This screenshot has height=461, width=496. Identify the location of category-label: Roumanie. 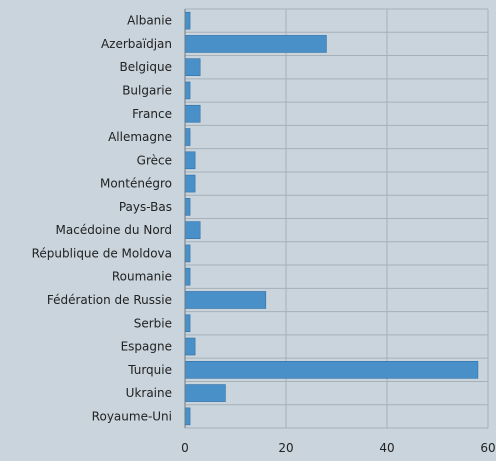
(142, 277).